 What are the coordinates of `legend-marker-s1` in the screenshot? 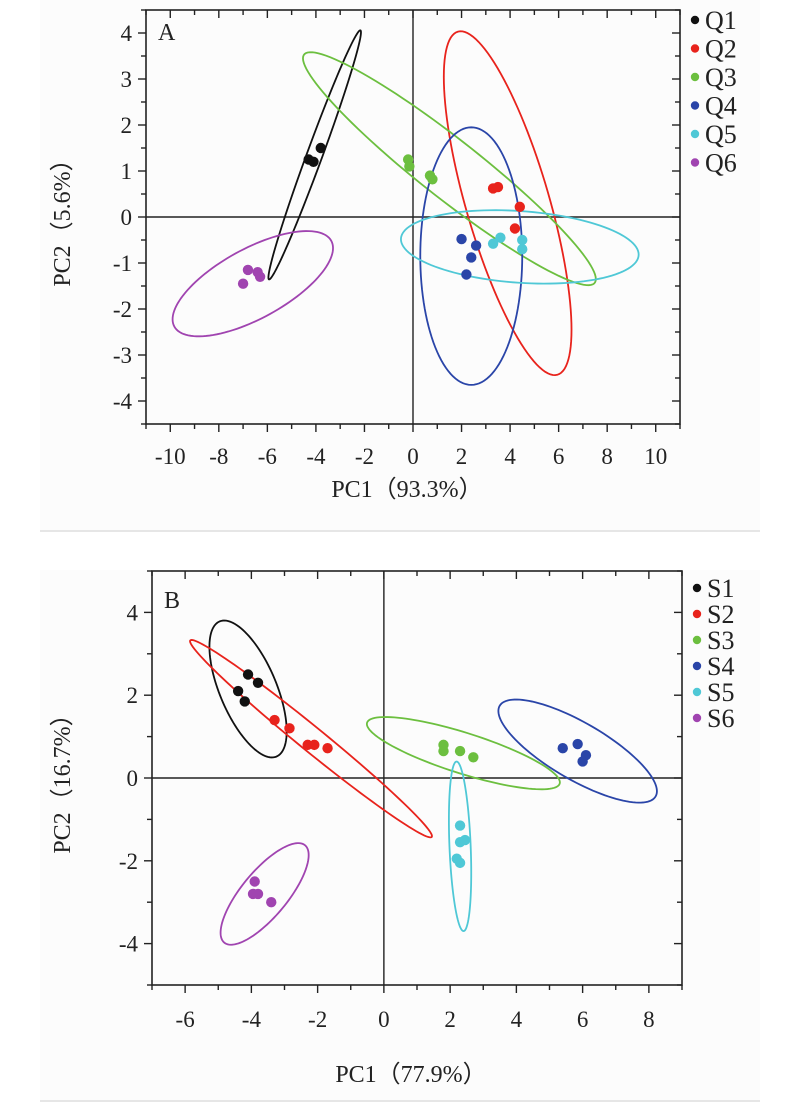 It's located at (697, 588).